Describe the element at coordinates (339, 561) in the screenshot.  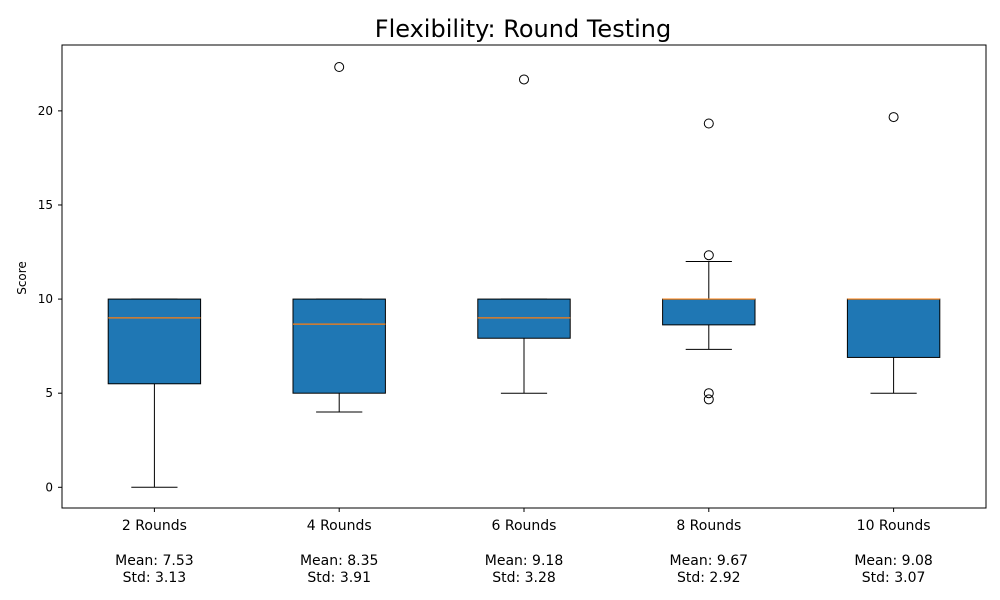
I see `x-tick-mean: Mean: 8.35` at that location.